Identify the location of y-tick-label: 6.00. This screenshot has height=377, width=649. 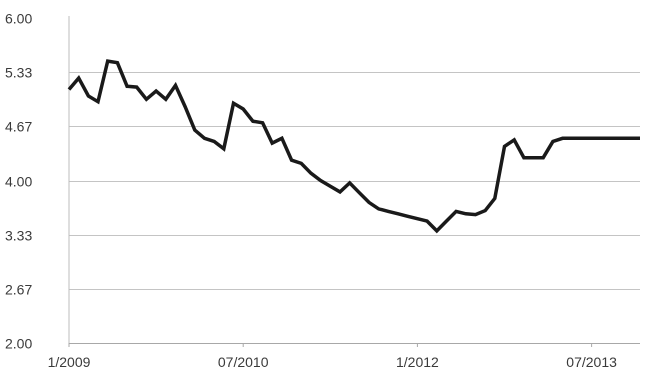
(18, 19).